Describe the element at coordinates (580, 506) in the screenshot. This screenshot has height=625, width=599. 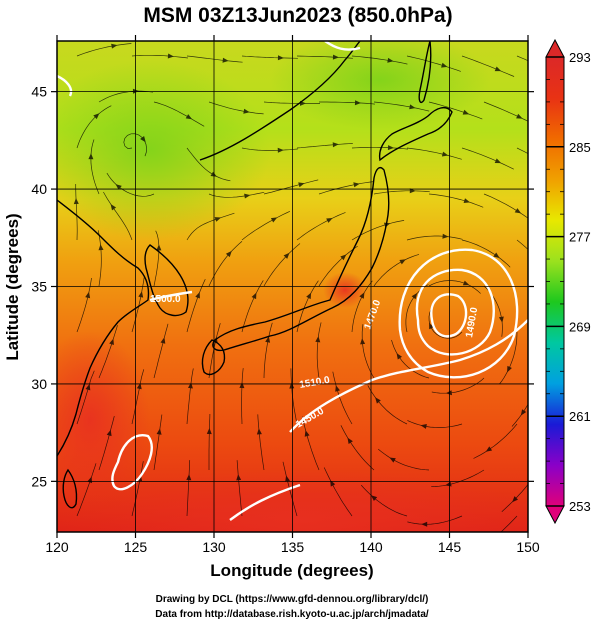
I see `colorbar-label-253: 253` at that location.